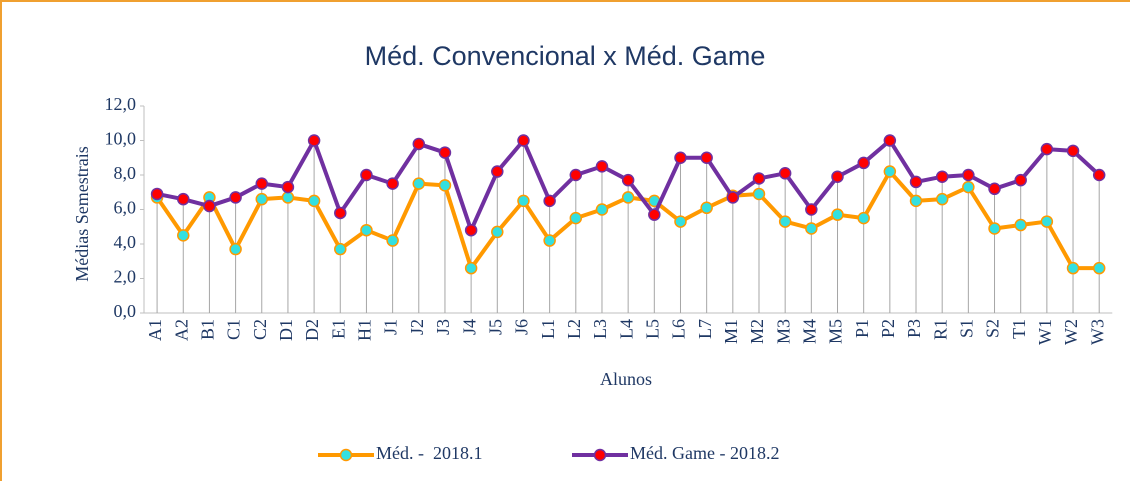 Image resolution: width=1130 pixels, height=481 pixels. I want to click on x-tick-label: S2, so click(993, 328).